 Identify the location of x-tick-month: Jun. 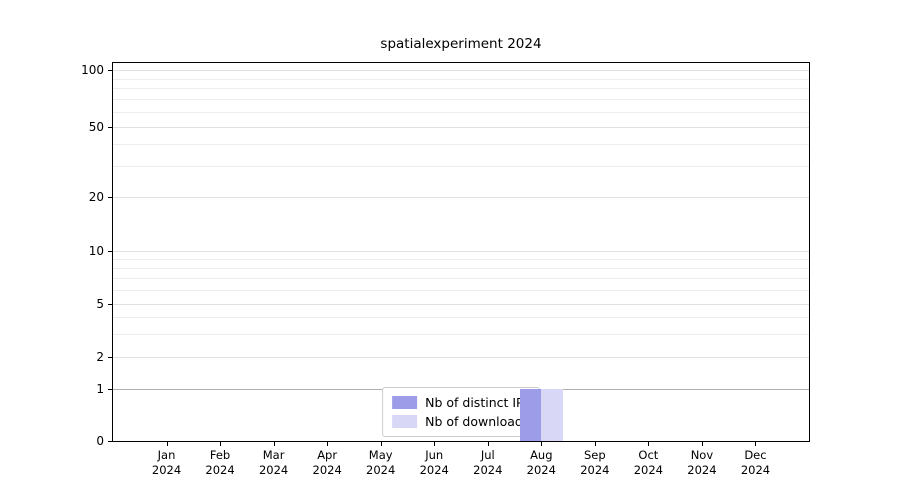
(434, 455).